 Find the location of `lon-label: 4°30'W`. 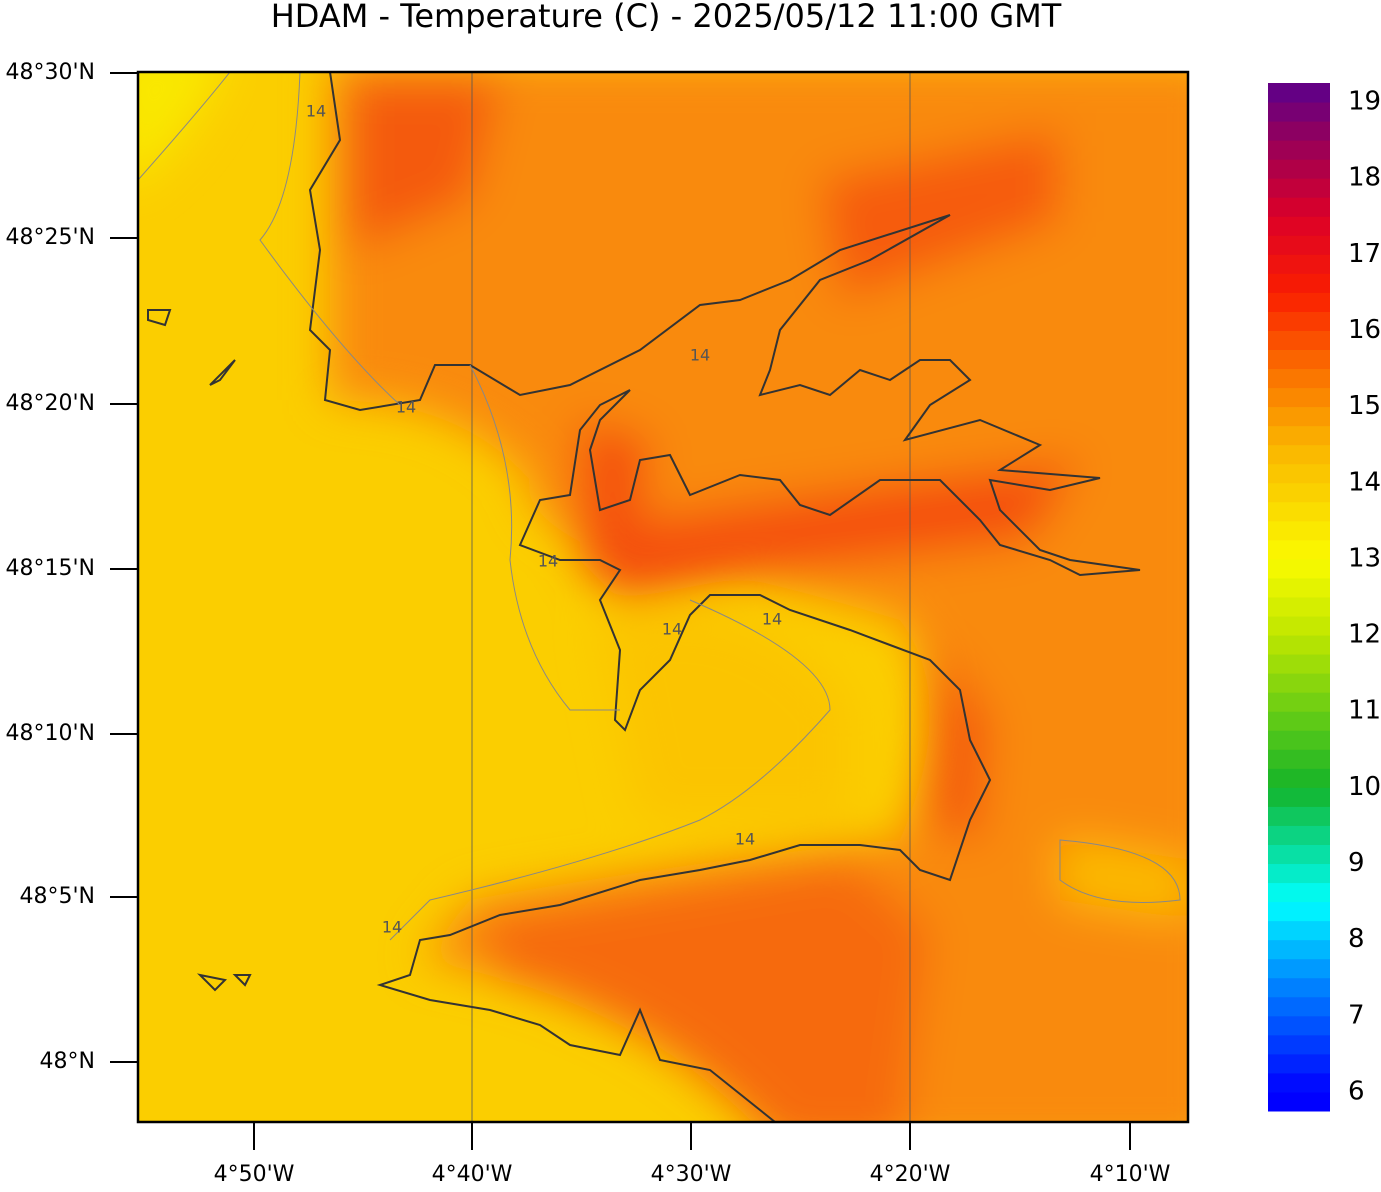

lon-label: 4°30'W is located at coordinates (691, 1174).